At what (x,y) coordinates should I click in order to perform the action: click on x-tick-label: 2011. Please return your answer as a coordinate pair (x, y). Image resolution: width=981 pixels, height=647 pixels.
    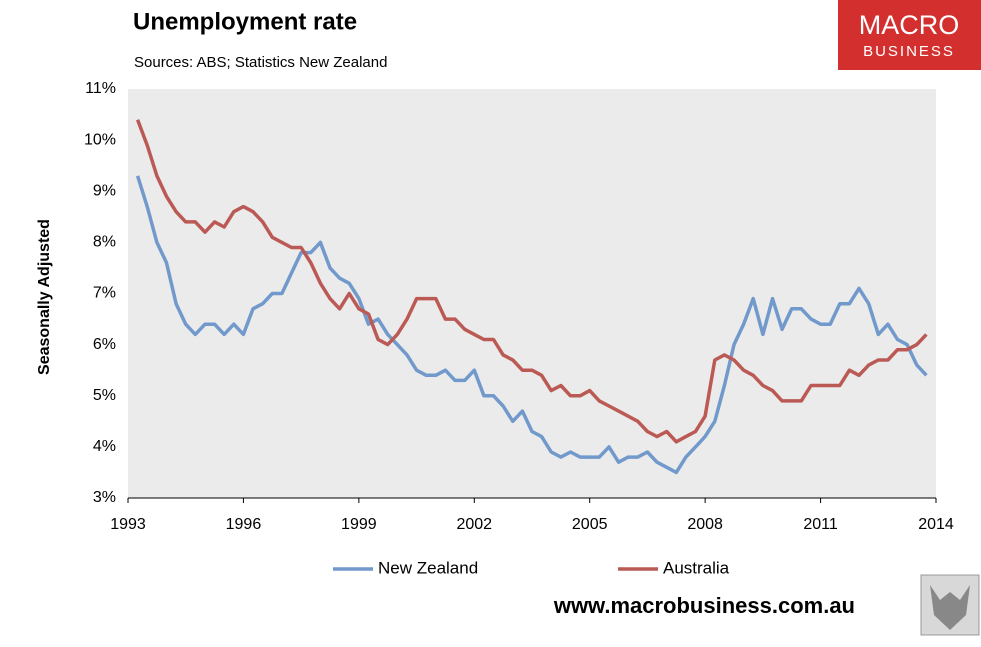
    Looking at the image, I should click on (820, 524).